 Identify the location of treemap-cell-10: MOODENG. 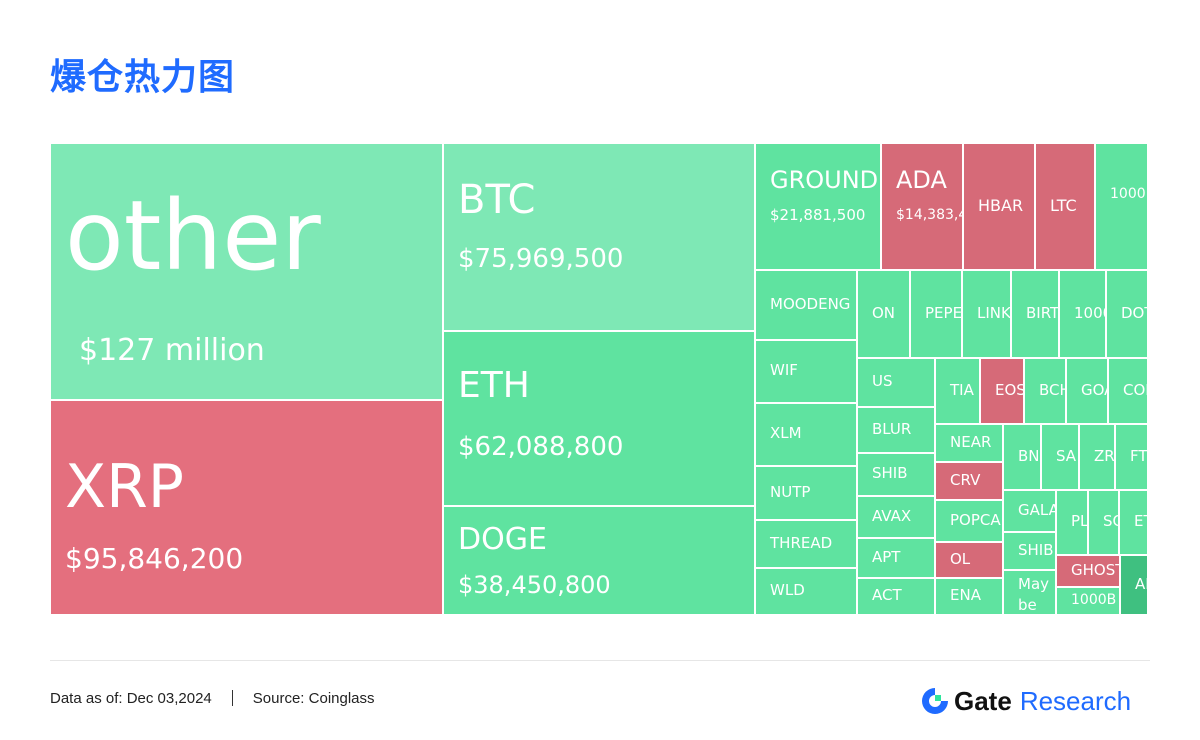
(806, 305).